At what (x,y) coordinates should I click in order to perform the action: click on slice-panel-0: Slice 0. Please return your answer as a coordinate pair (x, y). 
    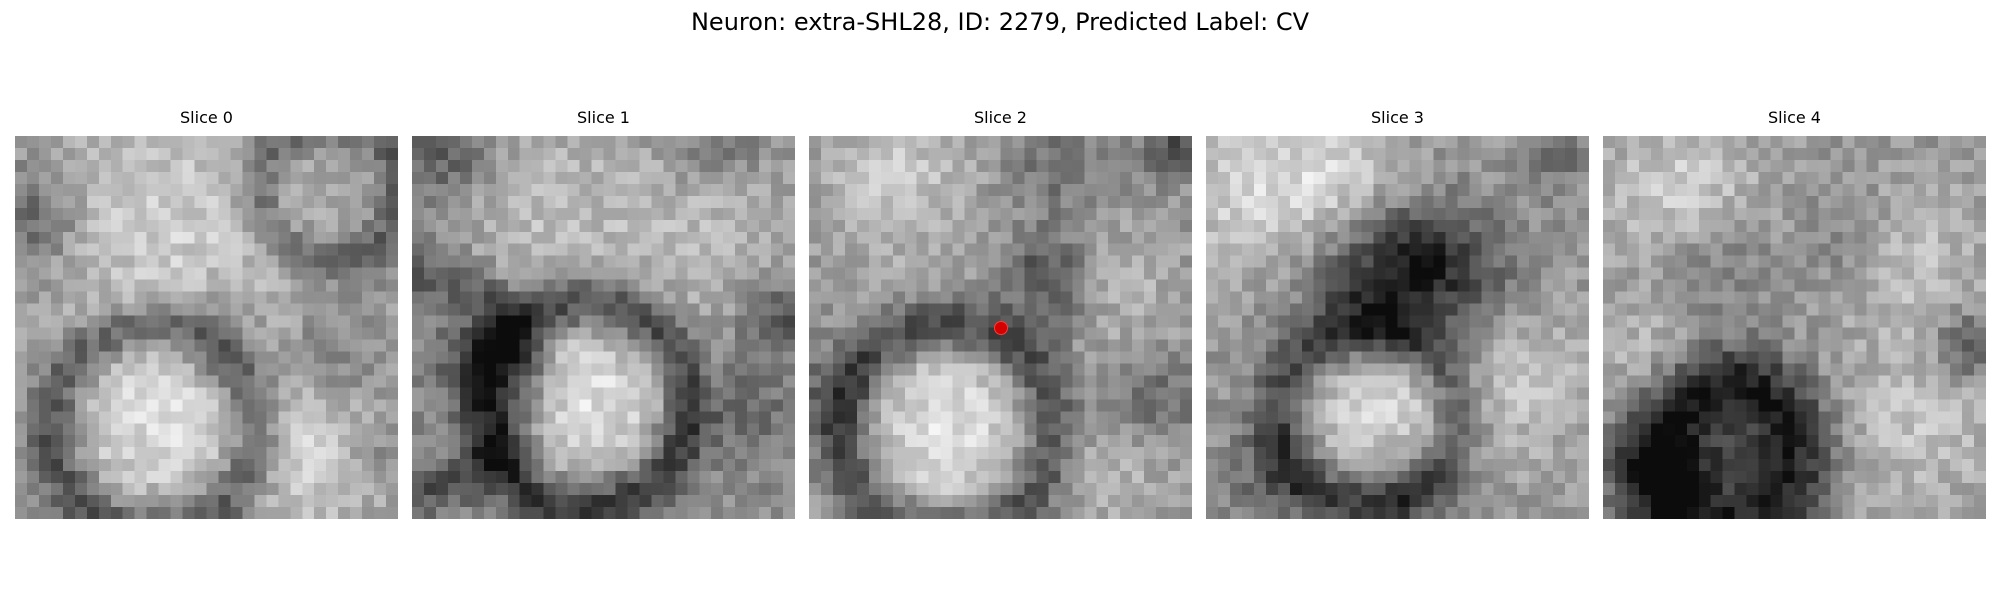
    Looking at the image, I should click on (206, 313).